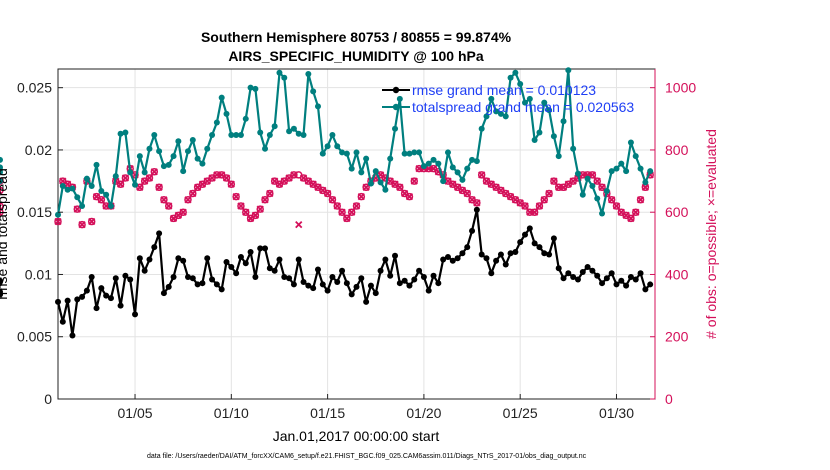  Describe the element at coordinates (396, 90) in the screenshot. I see `legend-rmse-marker` at that location.